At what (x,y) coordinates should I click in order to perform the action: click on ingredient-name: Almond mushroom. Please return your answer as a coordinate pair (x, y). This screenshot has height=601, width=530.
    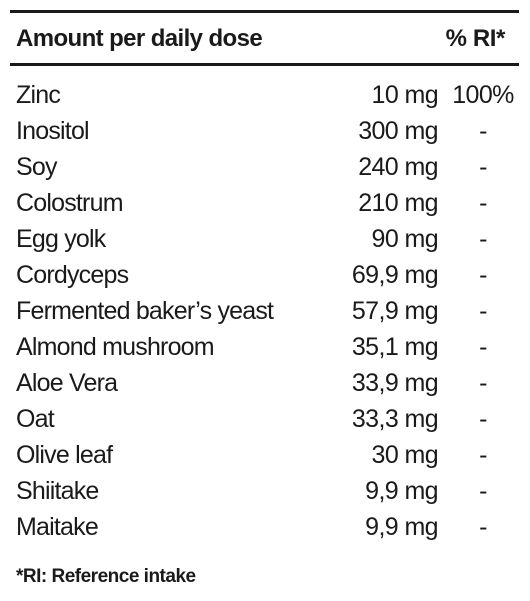
    Looking at the image, I should click on (115, 347).